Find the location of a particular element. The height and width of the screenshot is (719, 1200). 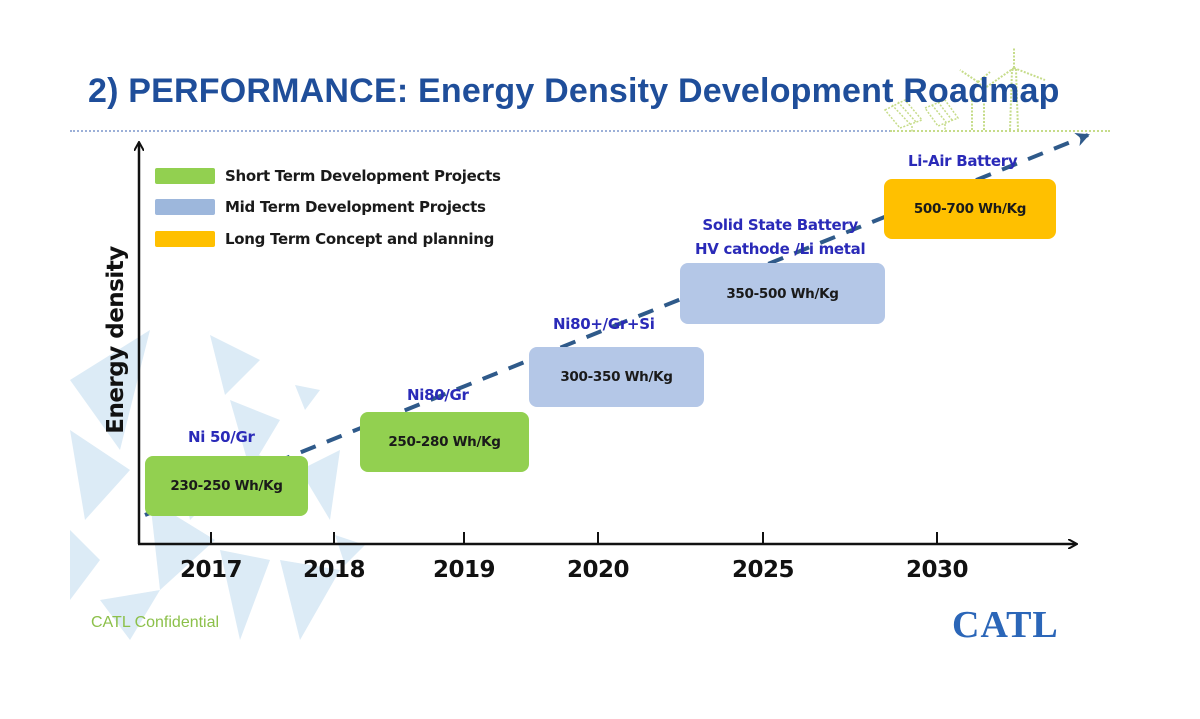

legend-swatch-short-term is located at coordinates (185, 175).